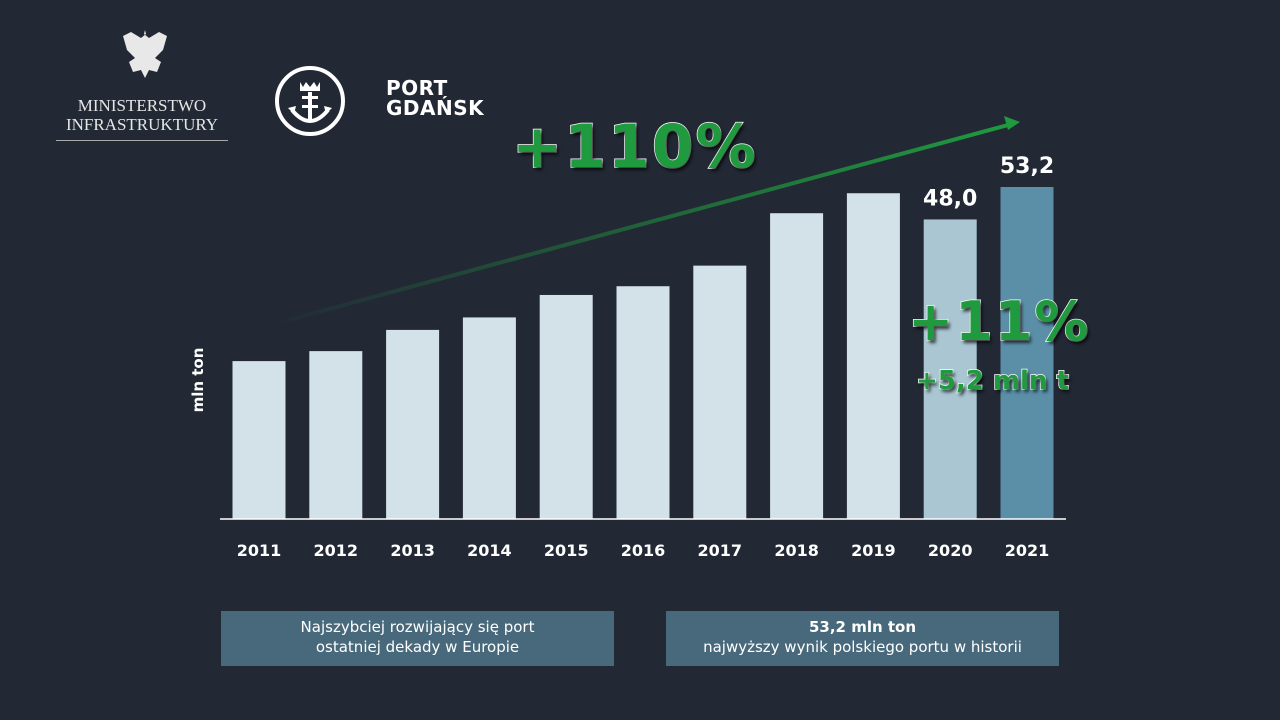 This screenshot has width=1280, height=720. What do you see at coordinates (643, 550) in the screenshot?
I see `x-tick-label: 2016` at bounding box center [643, 550].